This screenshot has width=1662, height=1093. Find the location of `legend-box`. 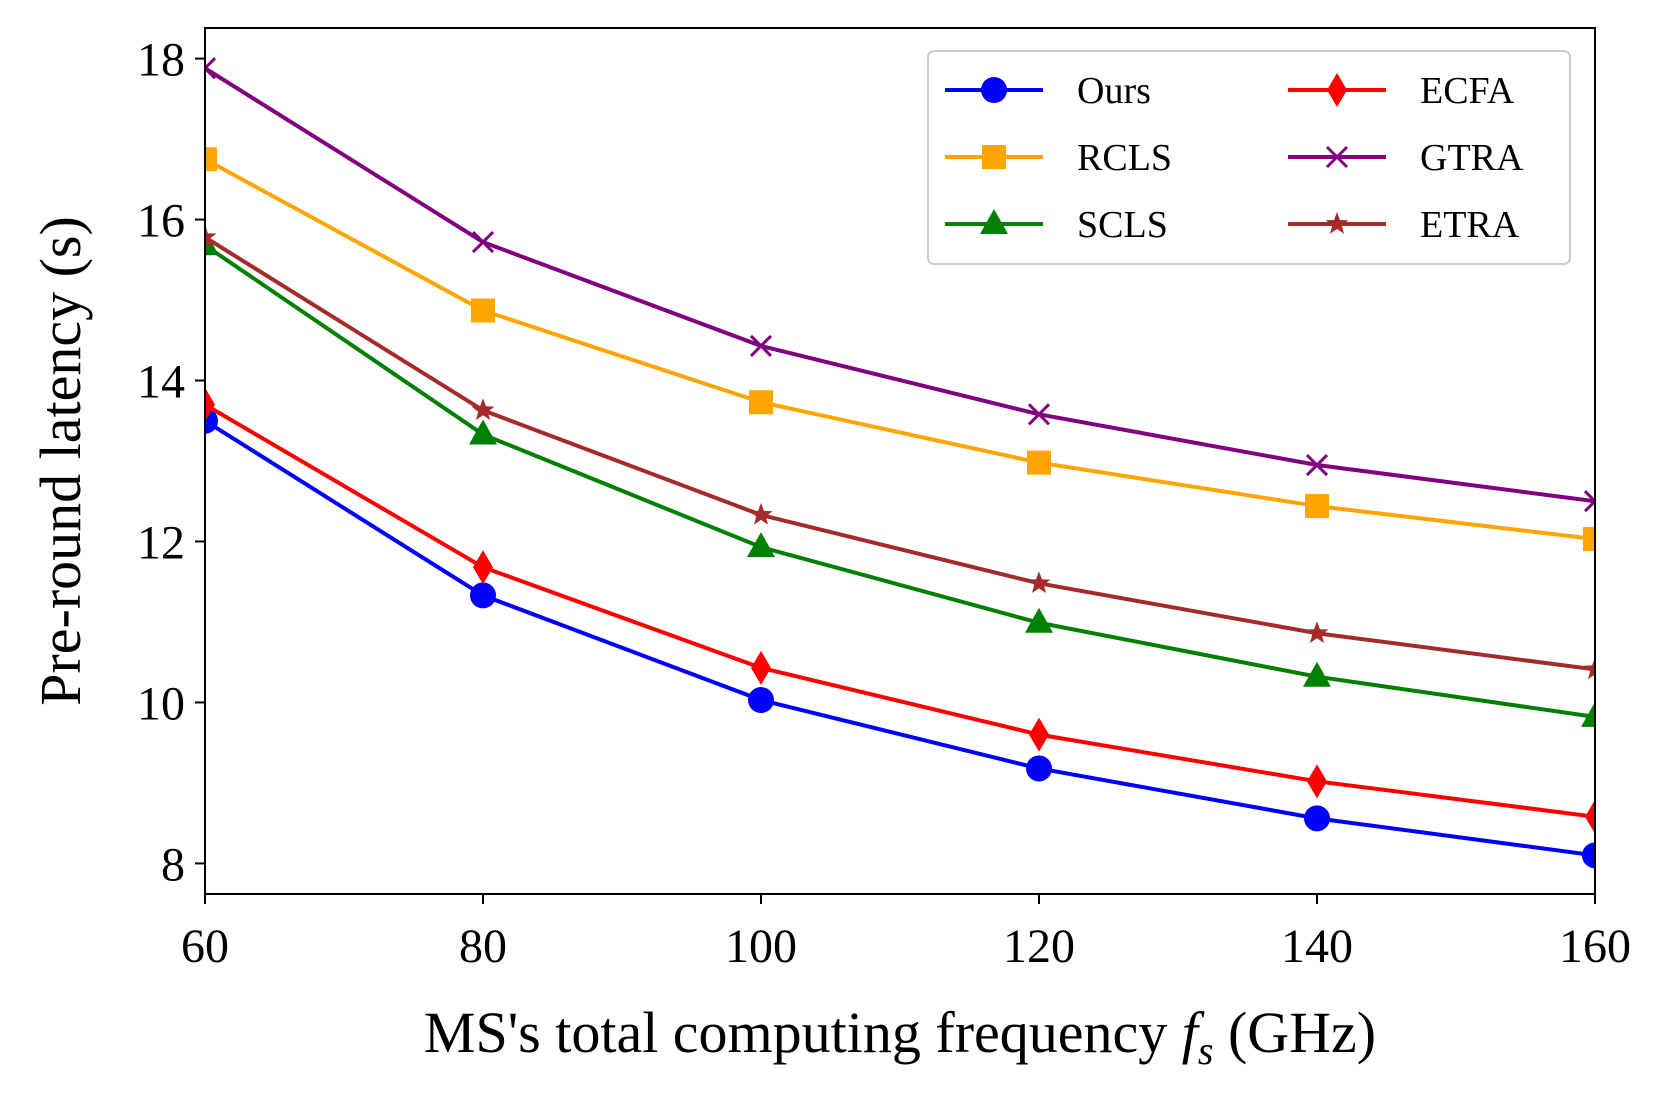

legend-box is located at coordinates (1249, 157).